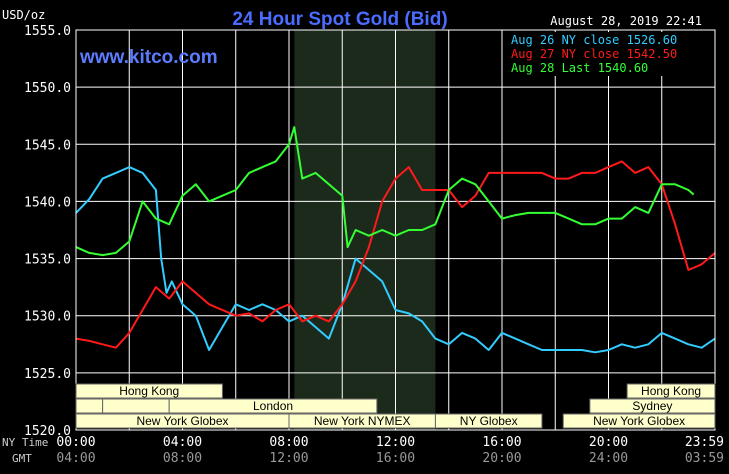 Image resolution: width=729 pixels, height=474 pixels. I want to click on session-bar-london, so click(273, 406).